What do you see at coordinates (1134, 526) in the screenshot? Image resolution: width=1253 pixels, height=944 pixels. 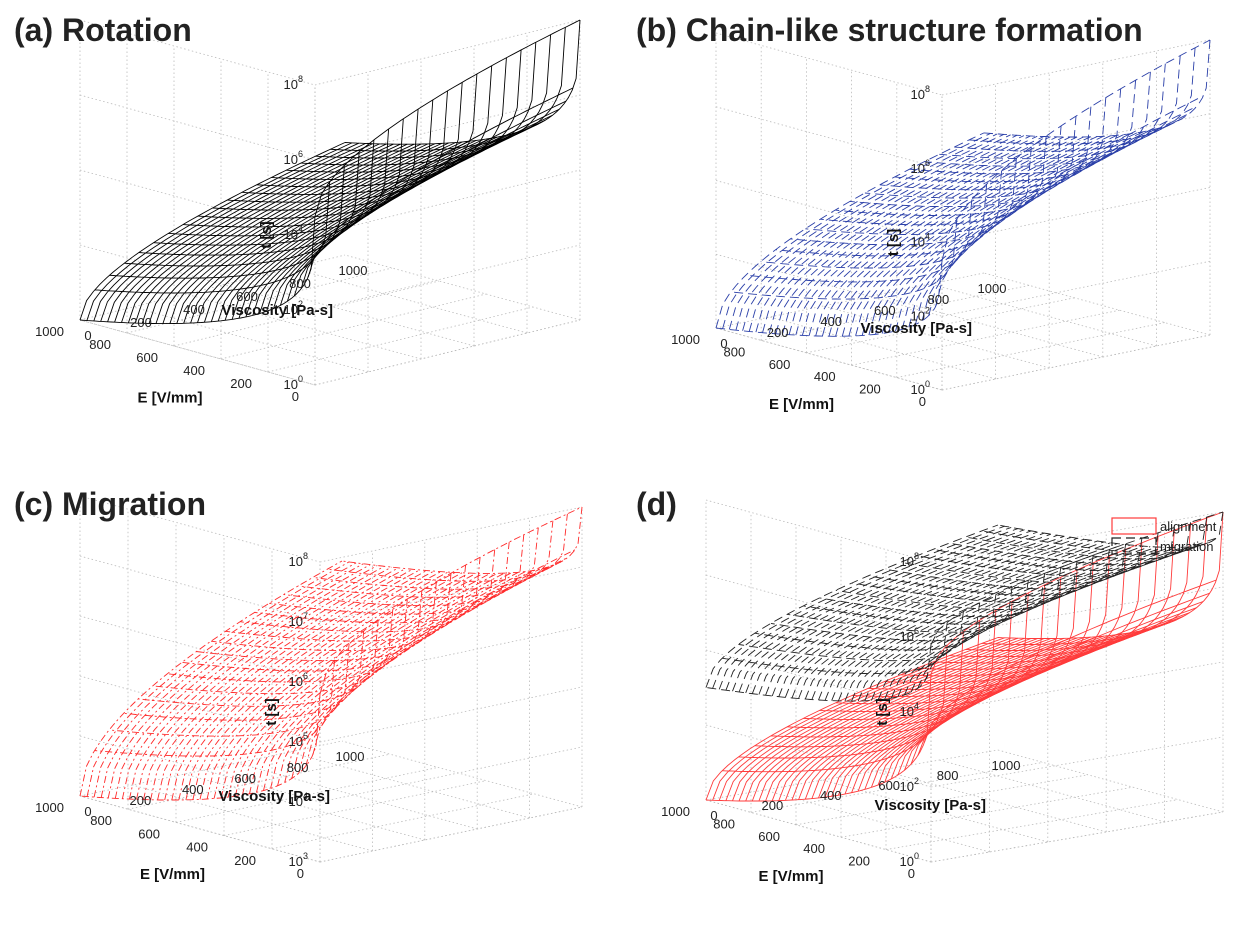 I see `legend-swatch` at bounding box center [1134, 526].